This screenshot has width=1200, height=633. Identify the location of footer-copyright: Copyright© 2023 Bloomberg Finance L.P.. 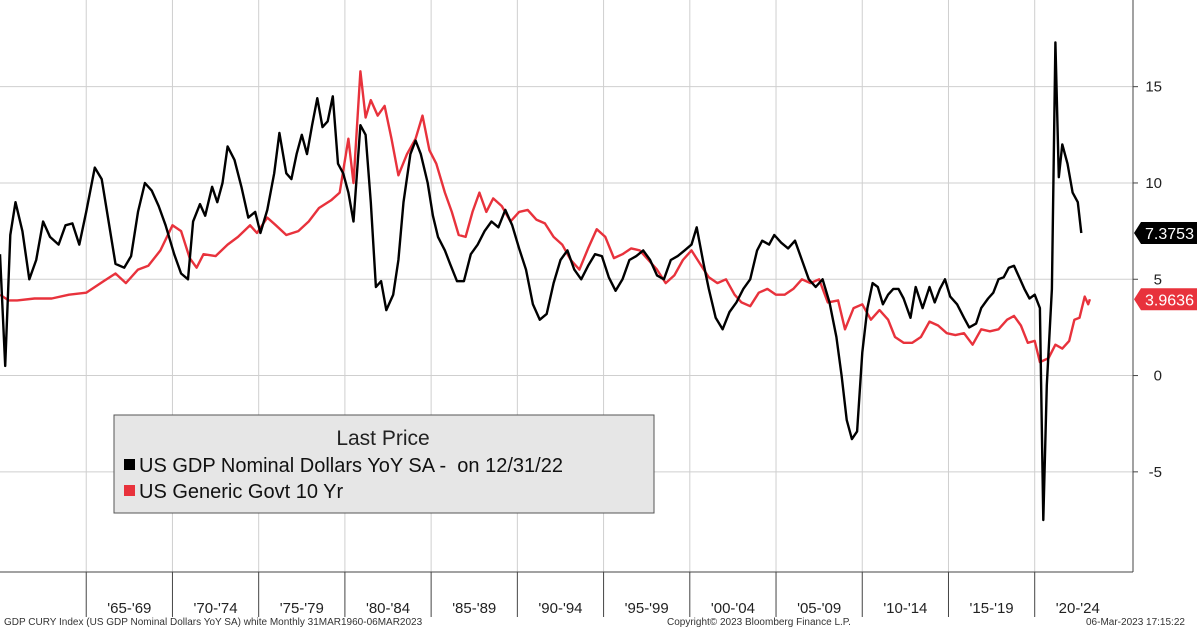
(759, 622).